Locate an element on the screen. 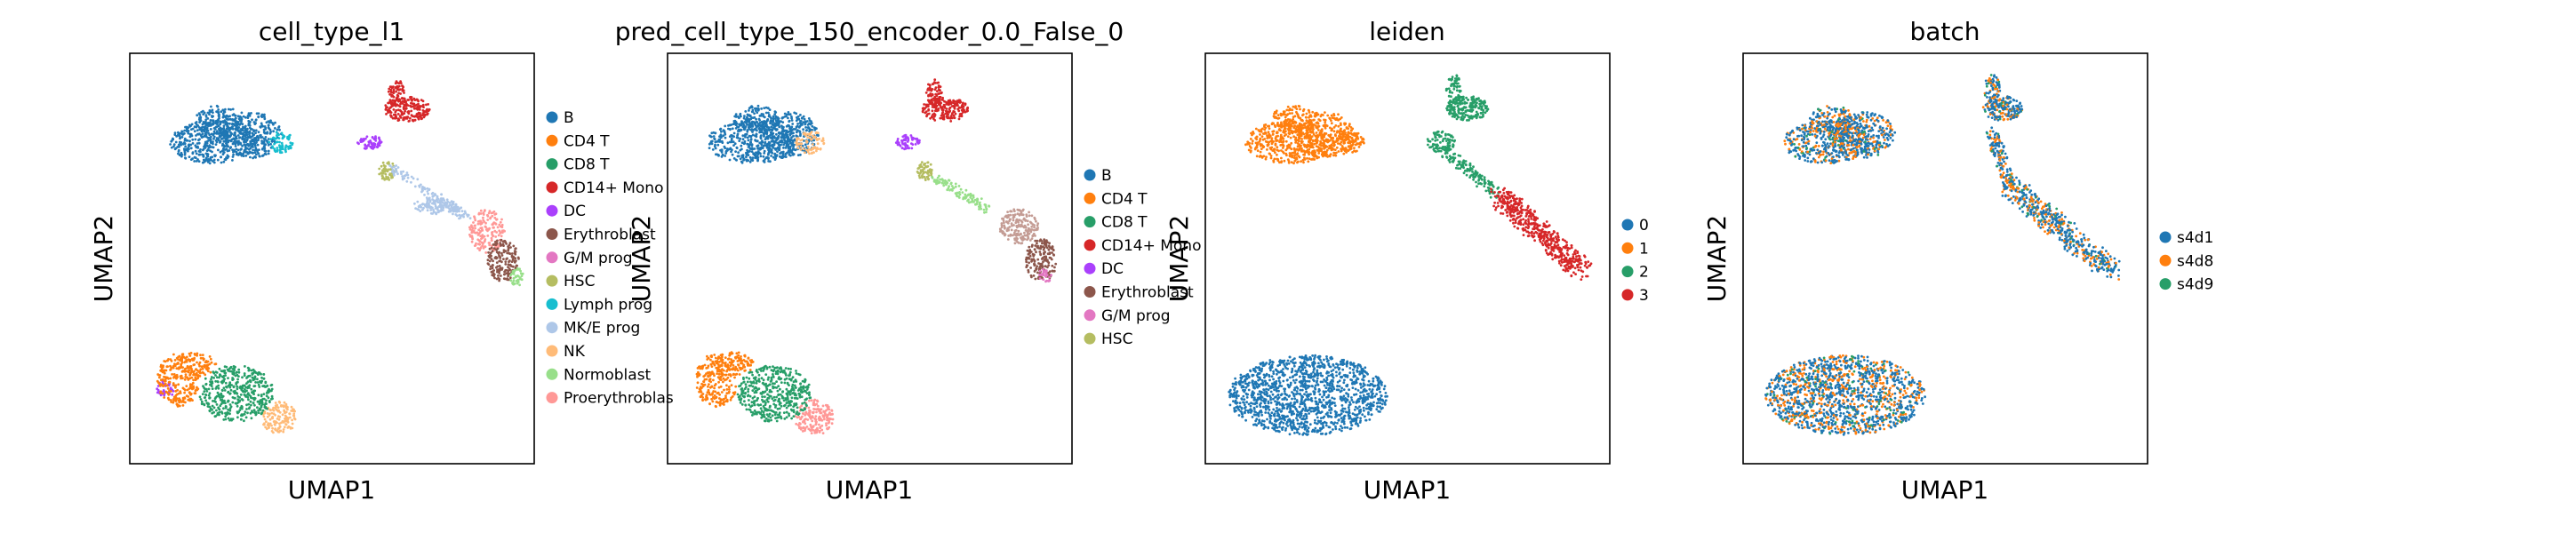 The width and height of the screenshot is (2576, 533). legend-label: NK is located at coordinates (575, 352).